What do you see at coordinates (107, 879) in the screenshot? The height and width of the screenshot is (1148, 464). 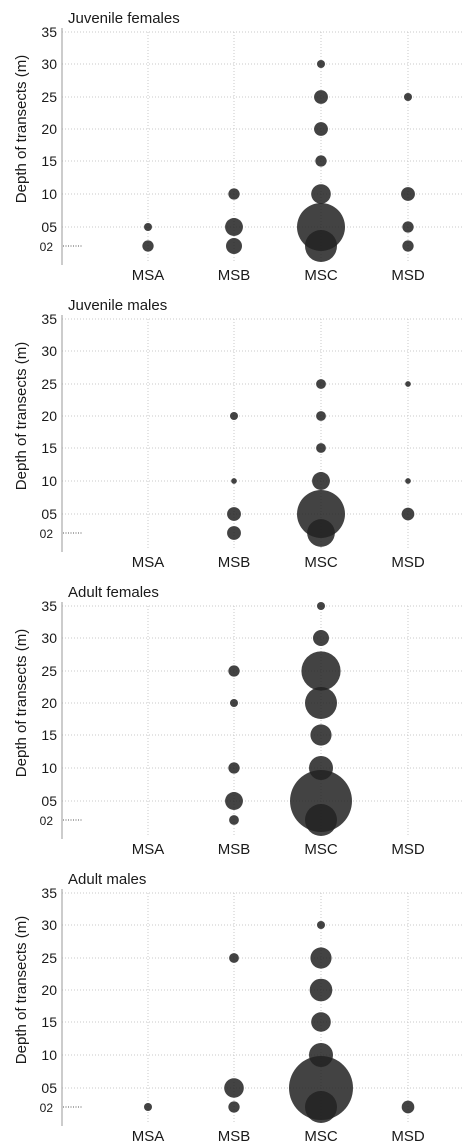 I see `panel-title: Adult males` at bounding box center [107, 879].